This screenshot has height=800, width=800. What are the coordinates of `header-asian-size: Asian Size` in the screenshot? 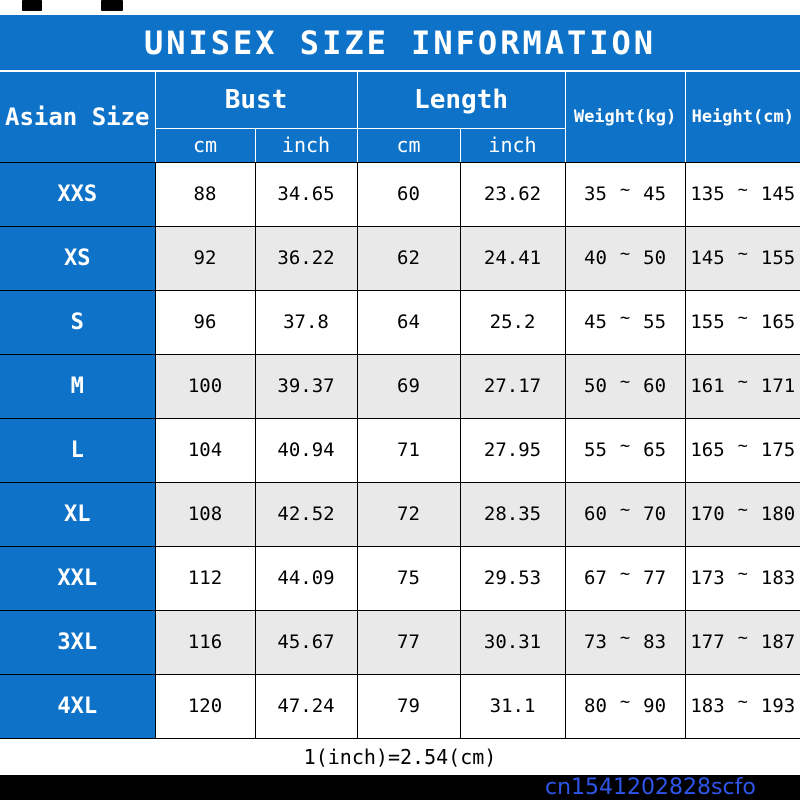 It's located at (78, 117).